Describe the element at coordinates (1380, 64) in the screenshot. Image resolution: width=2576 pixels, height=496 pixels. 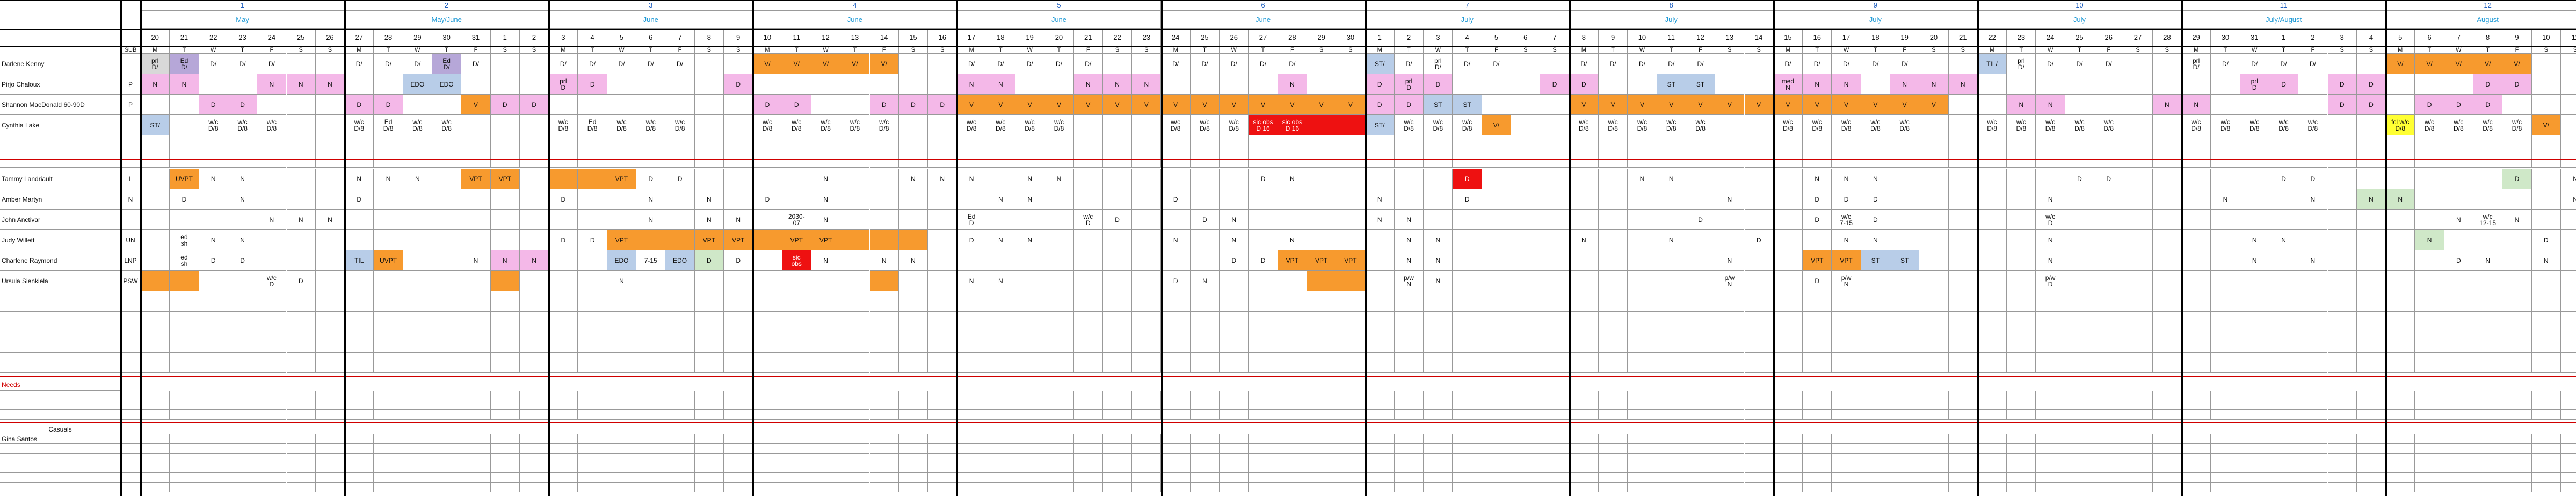
I see `shift-cell: ST/` at that location.